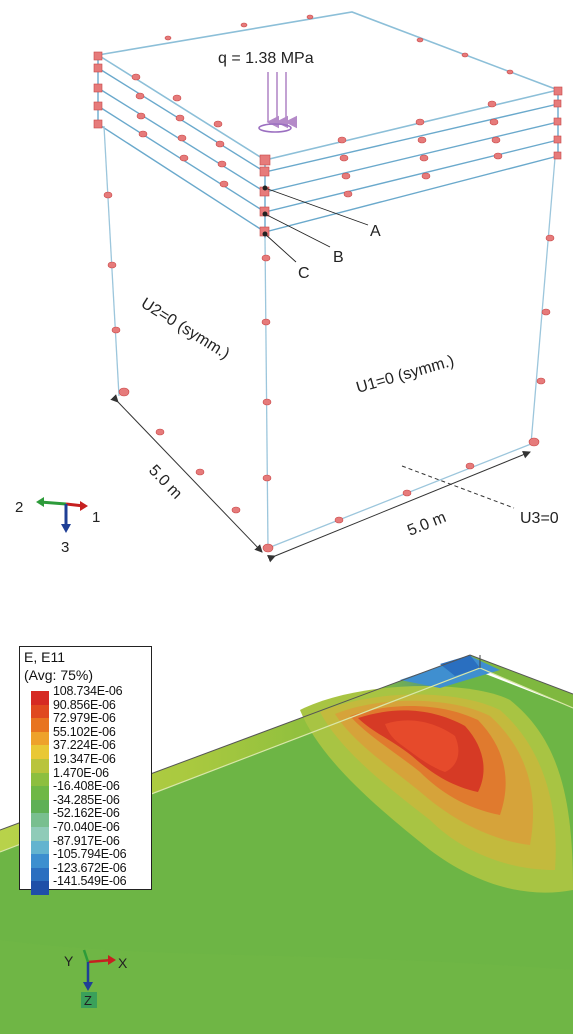  I want to click on legend-value: -87.917E-06, so click(86, 840).